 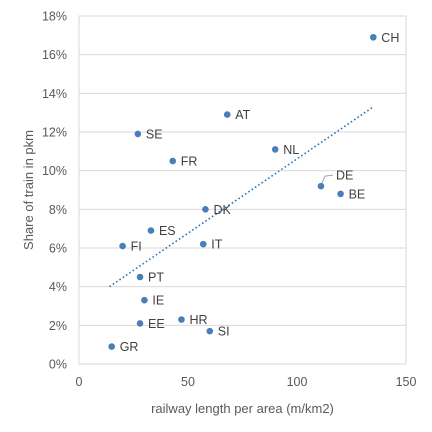 What do you see at coordinates (54, 17) in the screenshot?
I see `y-tick-label: 18%` at bounding box center [54, 17].